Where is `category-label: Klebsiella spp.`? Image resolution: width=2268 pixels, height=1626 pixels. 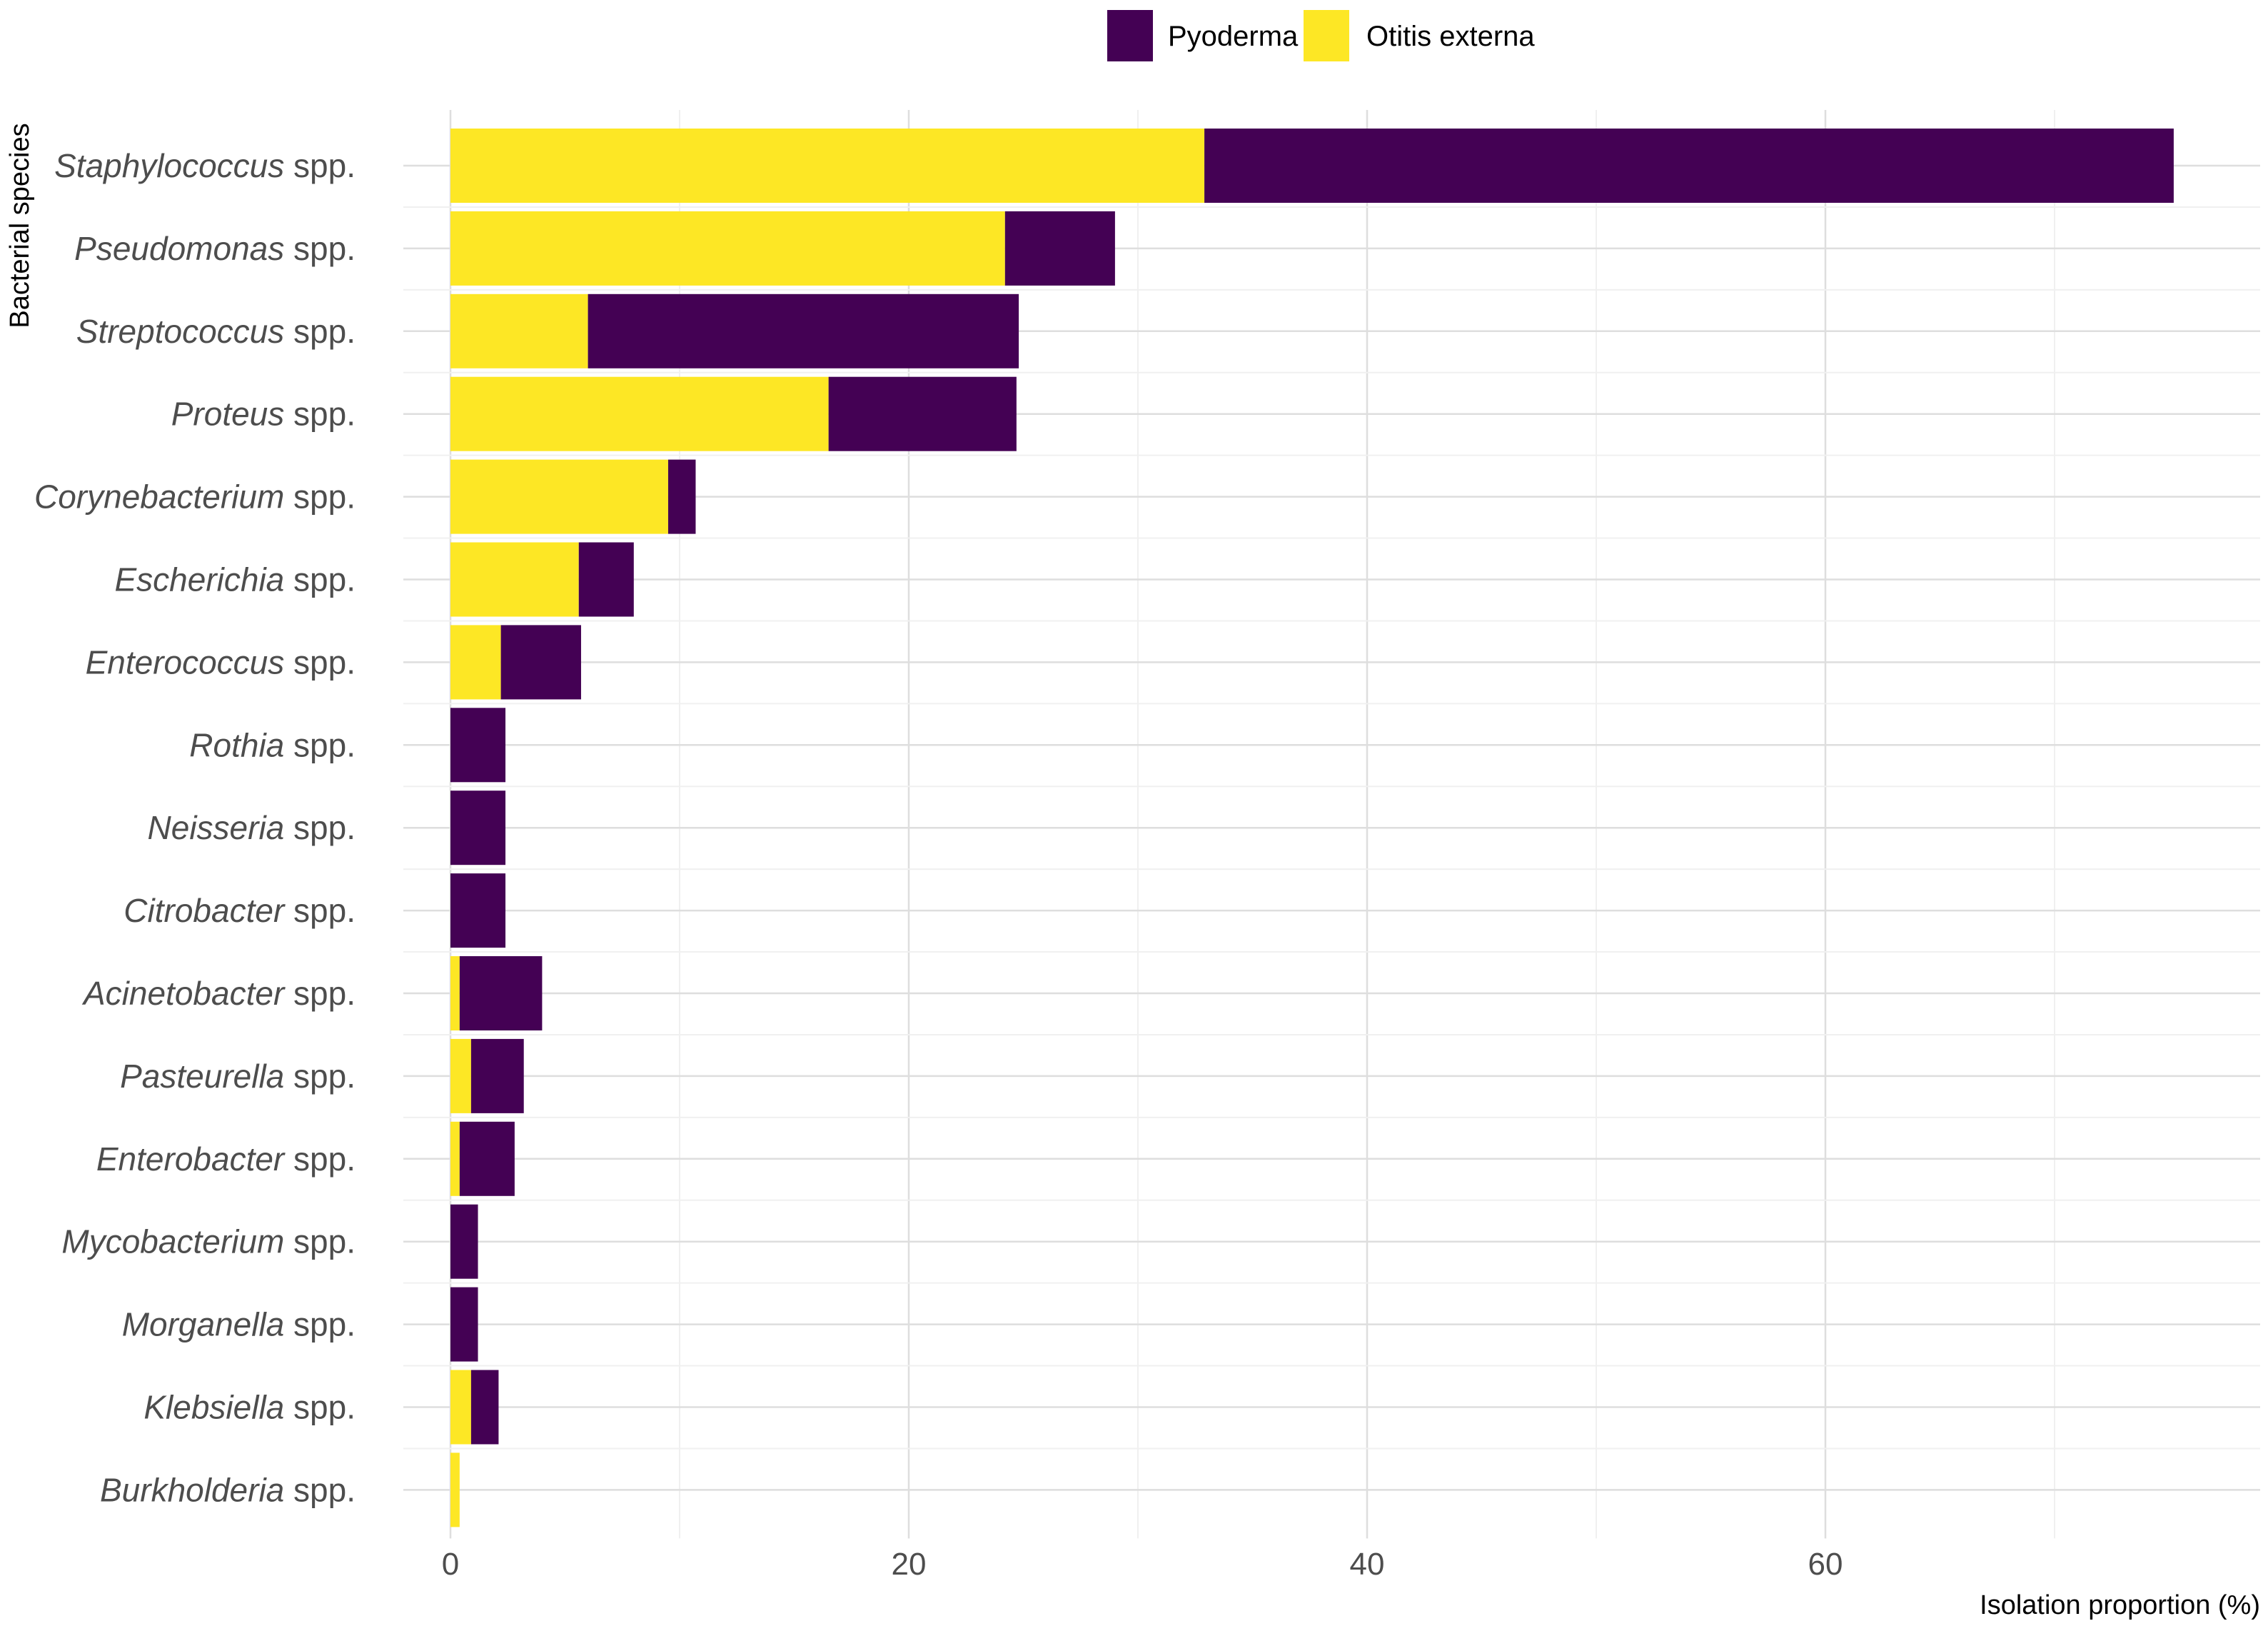 category-label: Klebsiella spp. is located at coordinates (249, 1408).